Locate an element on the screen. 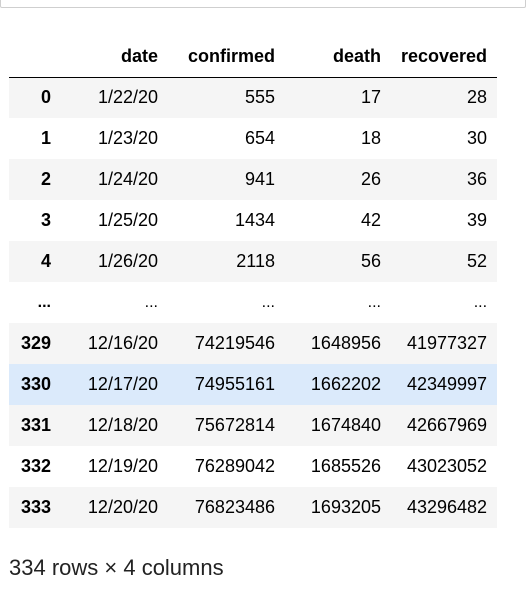 The image size is (532, 592). cell-recovered: 42667969 is located at coordinates (447, 425).